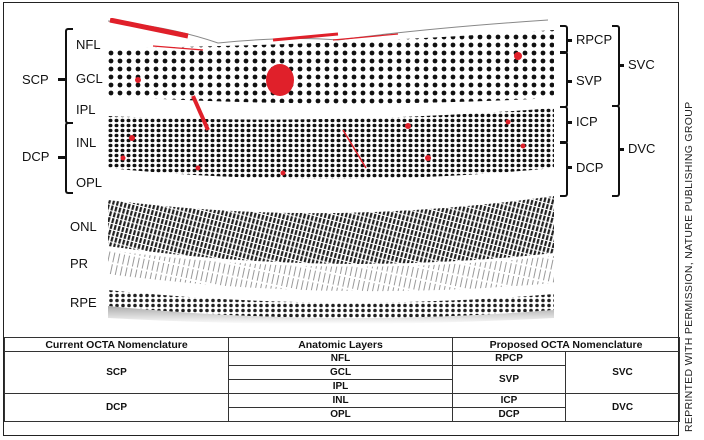 Image resolution: width=704 pixels, height=440 pixels. I want to click on table-row: OPL DCP, so click(342, 414).